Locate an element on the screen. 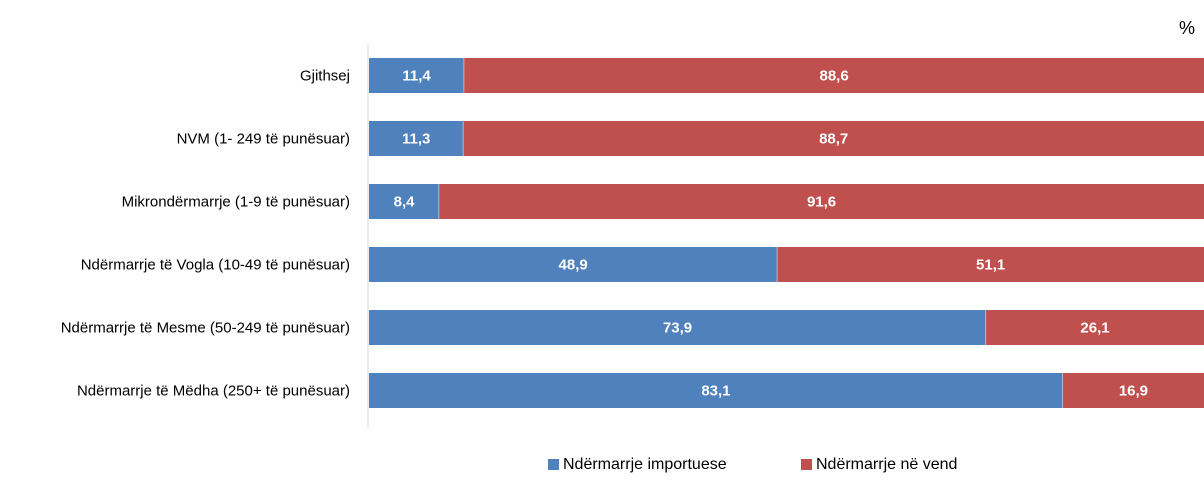  data-label: 11,3 is located at coordinates (416, 139).